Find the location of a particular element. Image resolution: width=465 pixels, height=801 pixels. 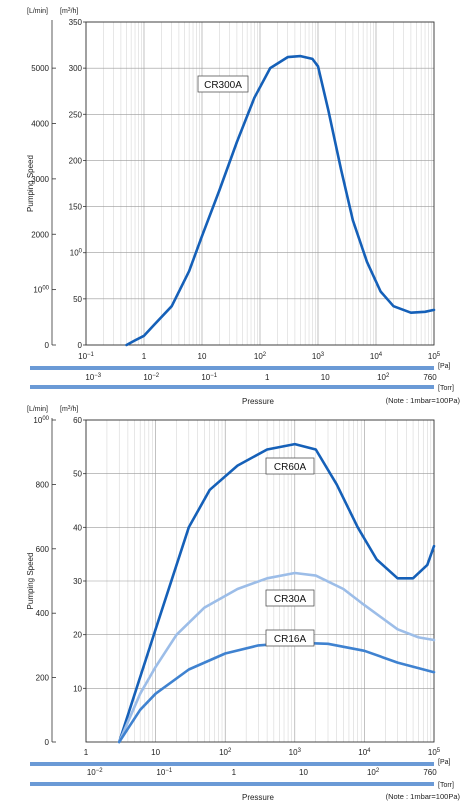

right-axis-tick: 30 is located at coordinates (77, 581).